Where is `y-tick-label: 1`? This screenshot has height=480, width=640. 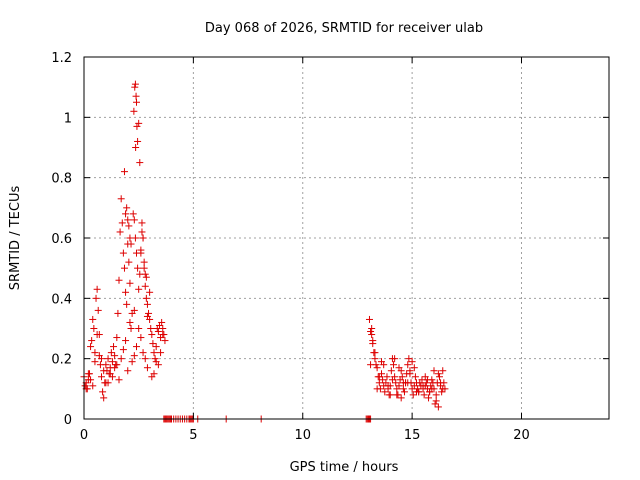 y-tick-label: 1 is located at coordinates (68, 118).